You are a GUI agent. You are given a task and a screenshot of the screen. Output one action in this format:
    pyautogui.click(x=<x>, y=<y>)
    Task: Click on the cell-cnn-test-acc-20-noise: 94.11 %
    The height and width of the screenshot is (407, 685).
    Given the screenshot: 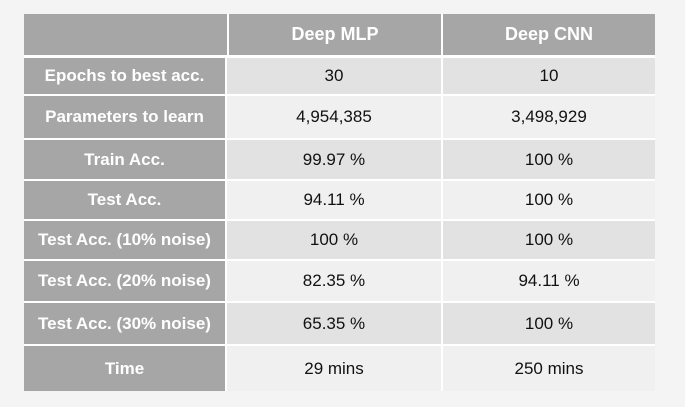 What is the action you would take?
    pyautogui.click(x=548, y=280)
    